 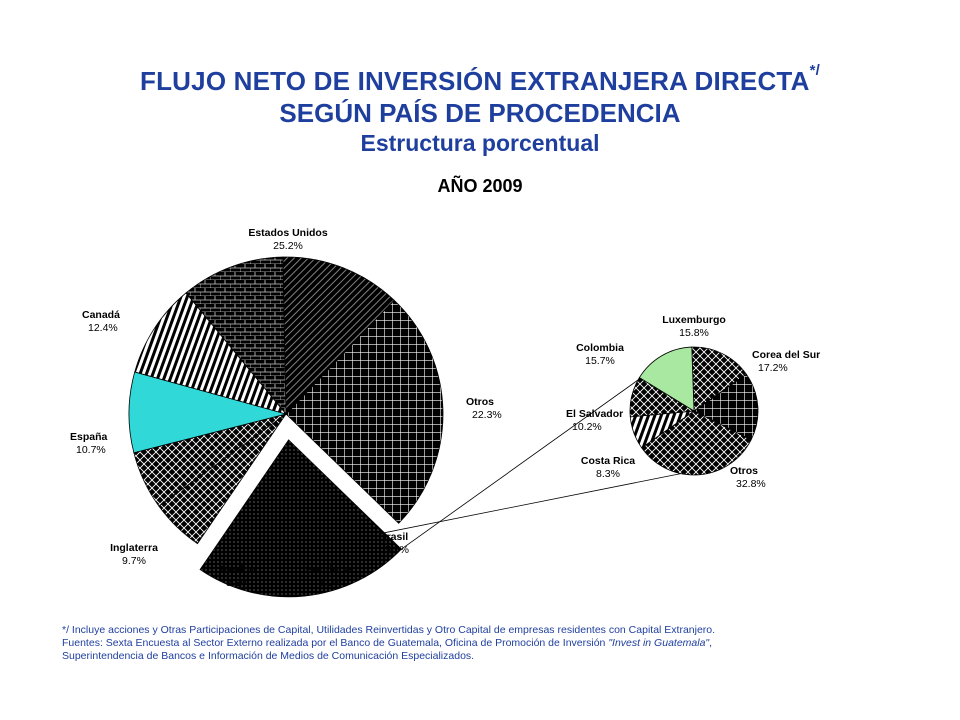 I want to click on breakdown-label-corea-del-sur: Corea del Sur, so click(x=786, y=355).